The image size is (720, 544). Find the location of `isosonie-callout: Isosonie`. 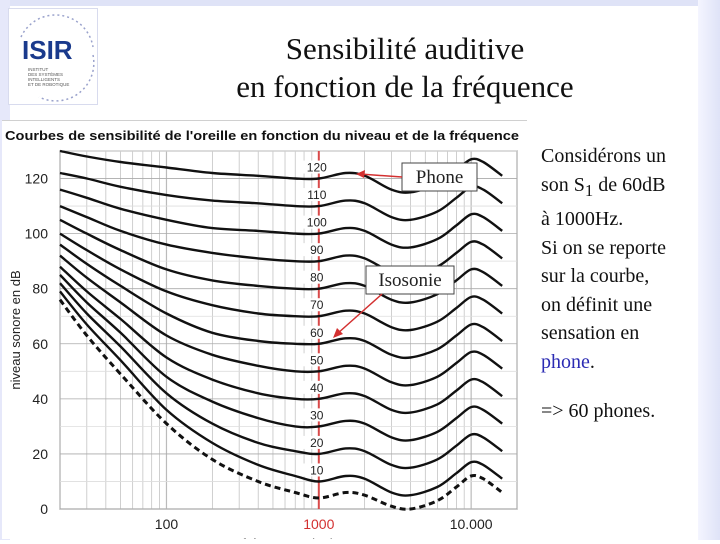

isosonie-callout: Isosonie is located at coordinates (409, 280).